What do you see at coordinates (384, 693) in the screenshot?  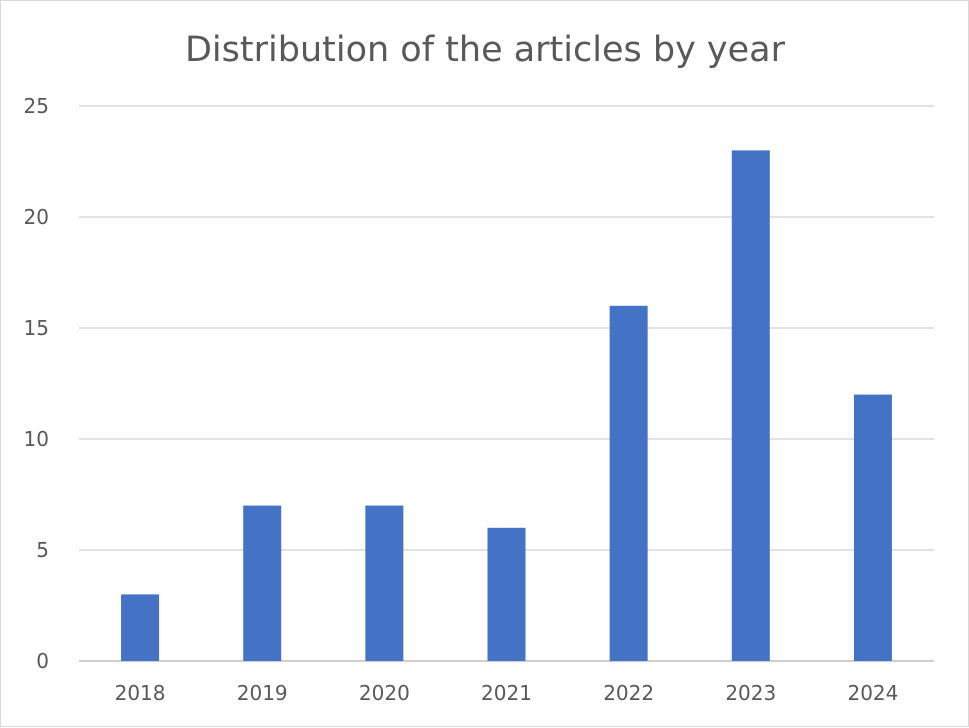 I see `x-tick-label: 2020` at bounding box center [384, 693].